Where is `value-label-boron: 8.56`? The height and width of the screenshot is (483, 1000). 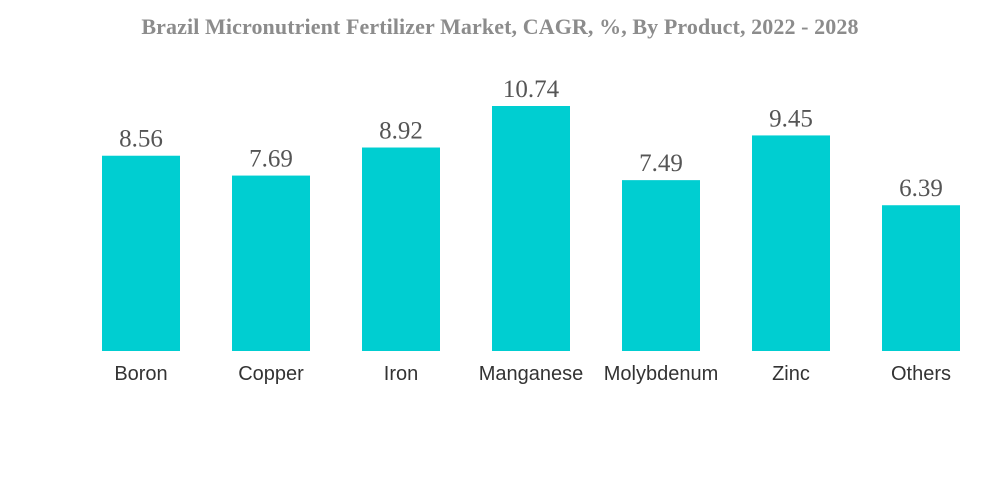 value-label-boron: 8.56 is located at coordinates (141, 139).